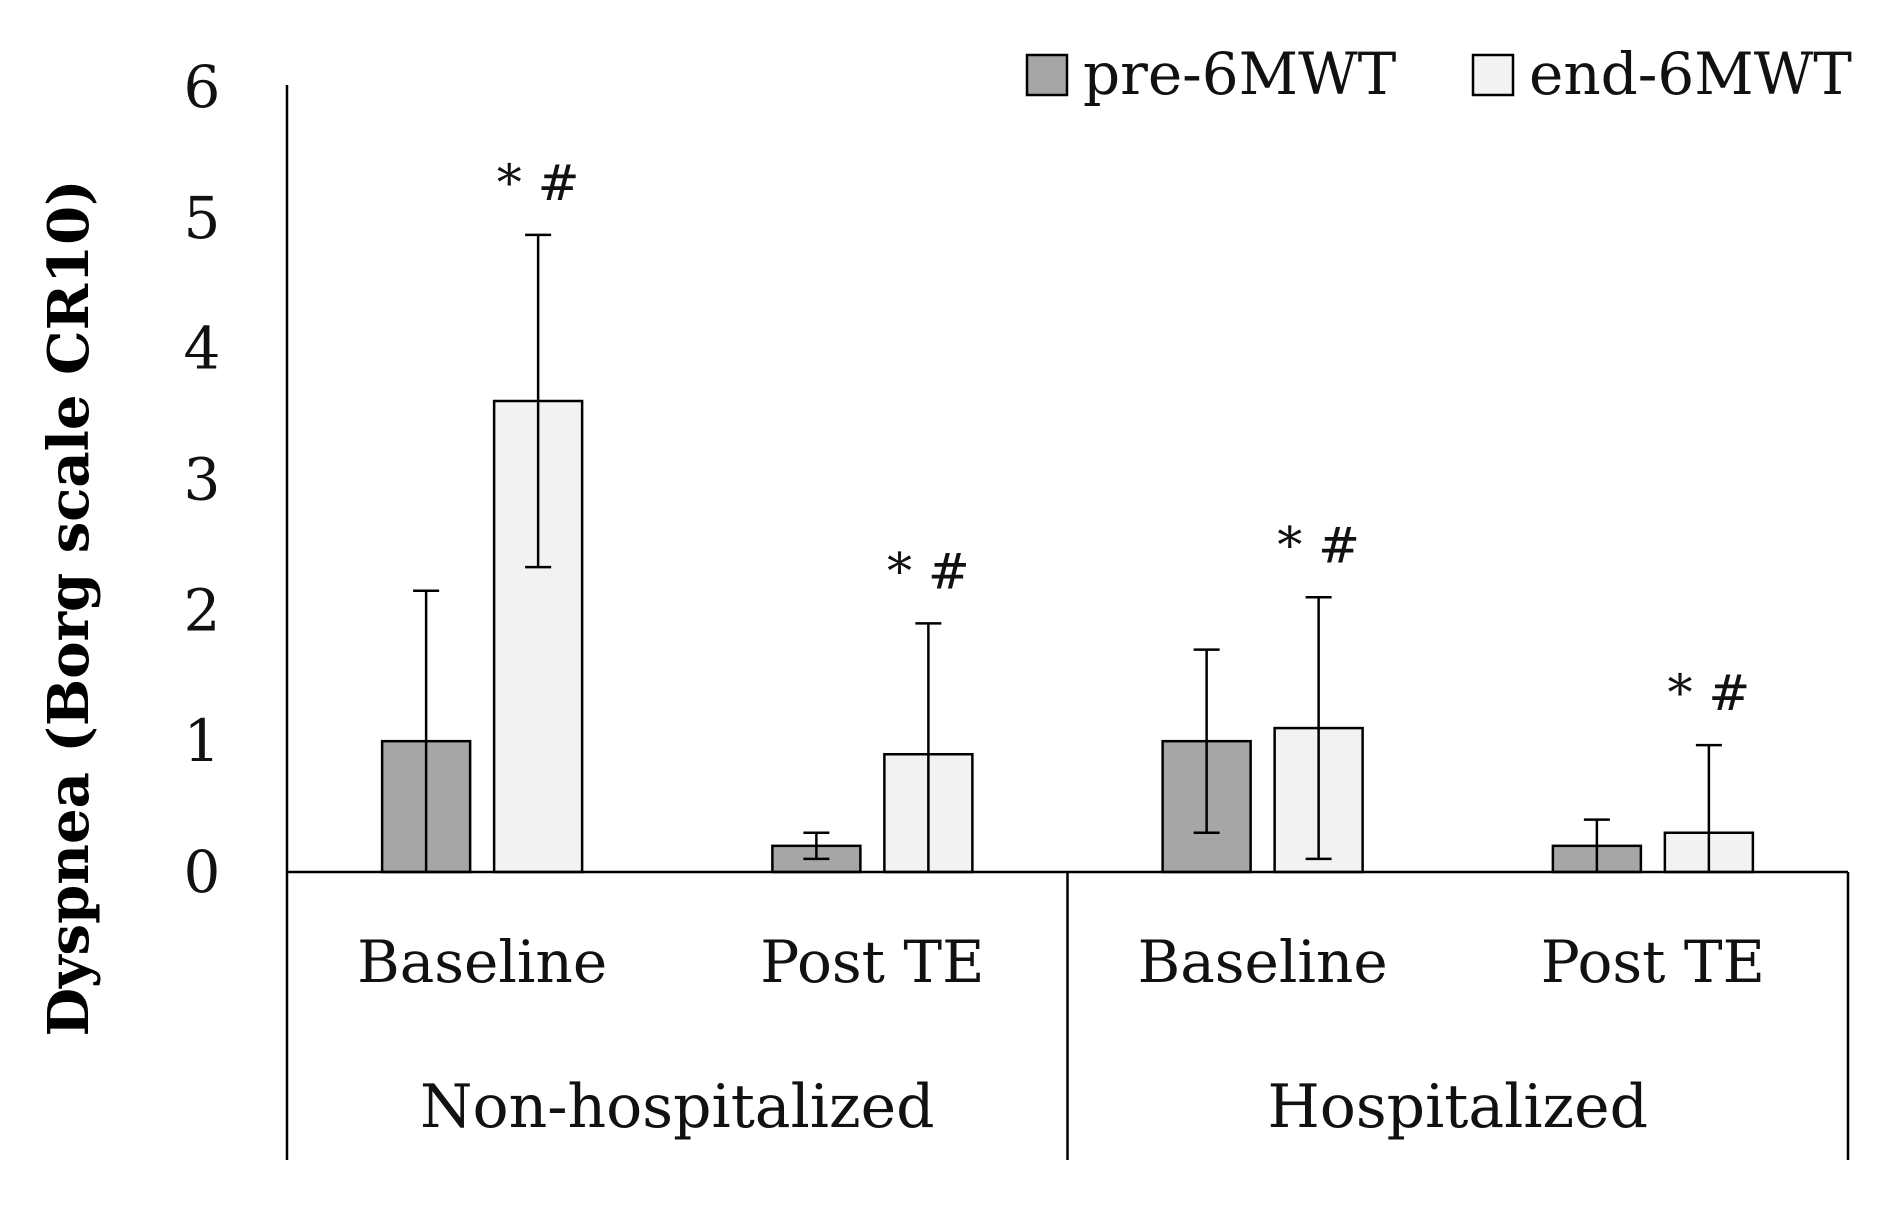 This screenshot has width=1892, height=1215. I want to click on legend-label: pre-6MWT, so click(1240, 74).